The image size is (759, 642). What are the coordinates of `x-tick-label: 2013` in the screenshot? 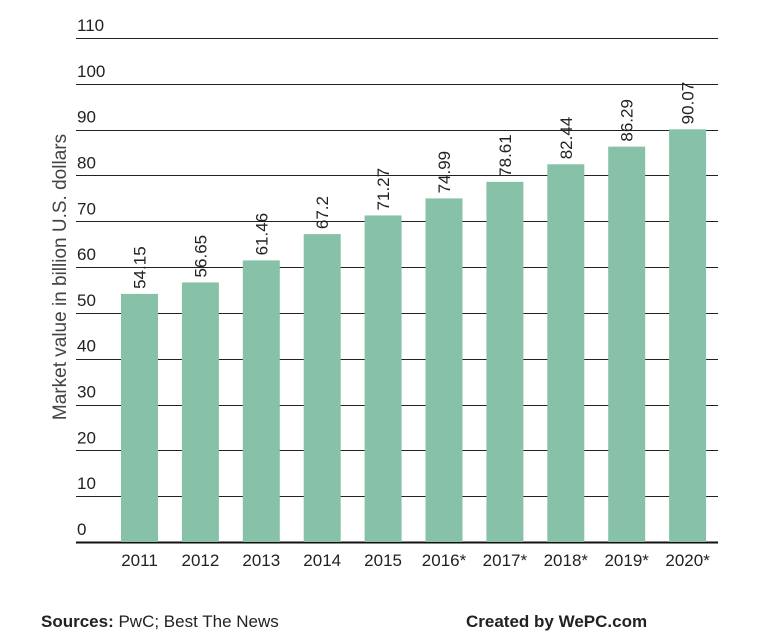 It's located at (261, 560).